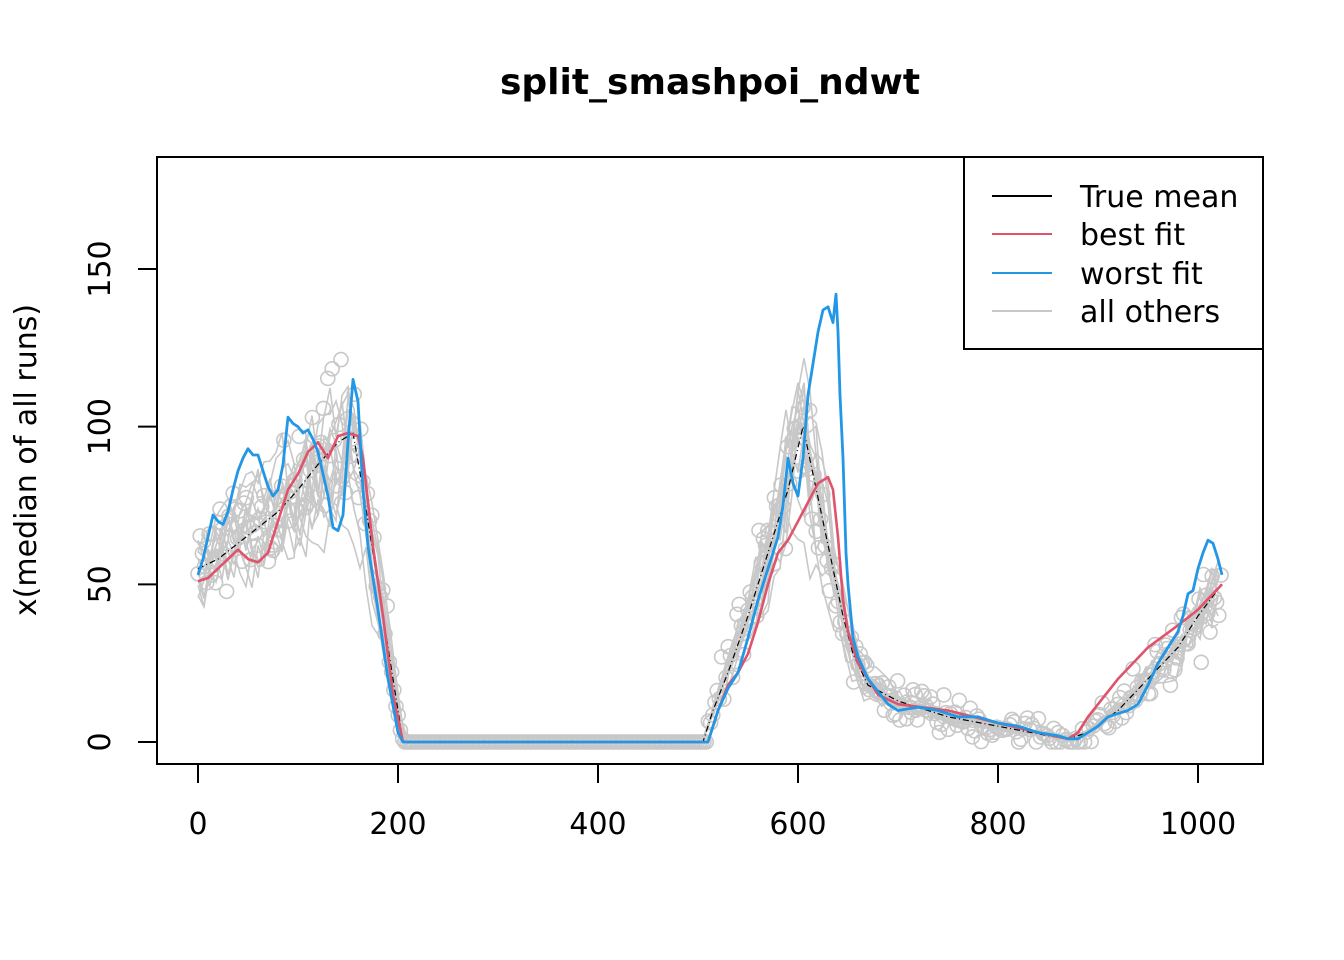 Image resolution: width=1344 pixels, height=960 pixels. What do you see at coordinates (1150, 312) in the screenshot?
I see `legend-label-all-others: all others` at bounding box center [1150, 312].